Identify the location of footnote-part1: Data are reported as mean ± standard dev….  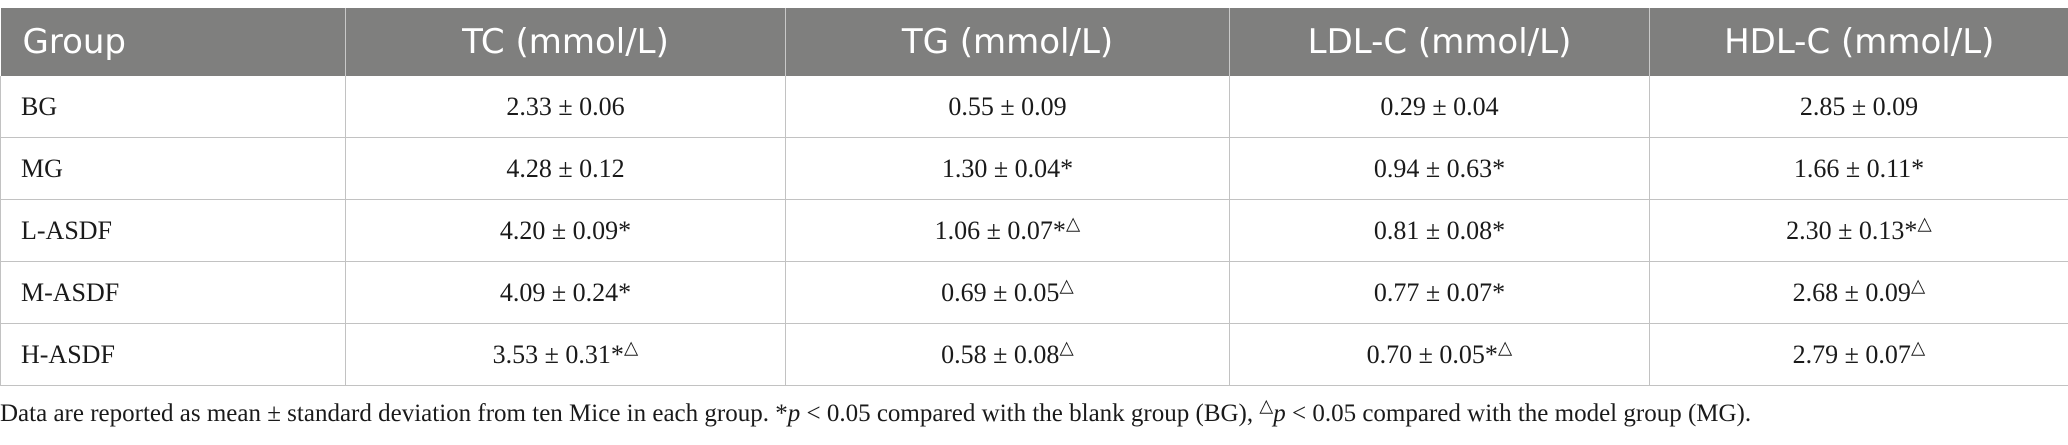
(394, 413).